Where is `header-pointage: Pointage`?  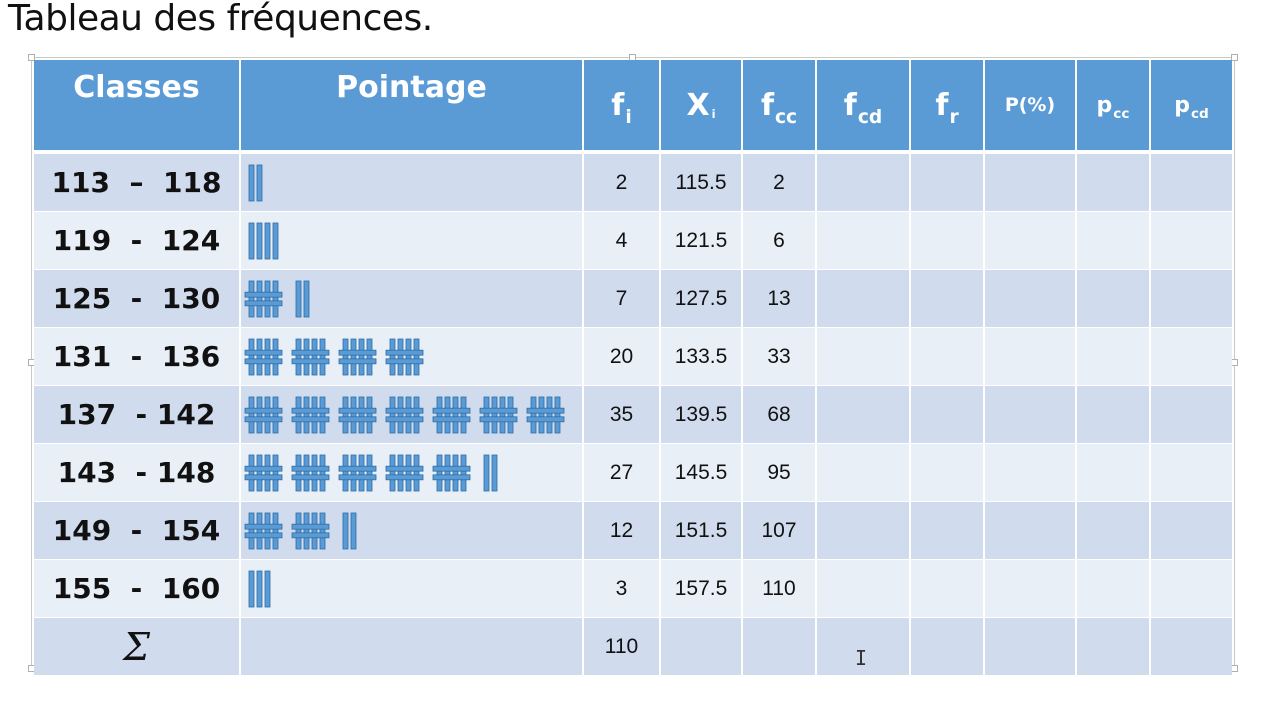 header-pointage: Pointage is located at coordinates (412, 107).